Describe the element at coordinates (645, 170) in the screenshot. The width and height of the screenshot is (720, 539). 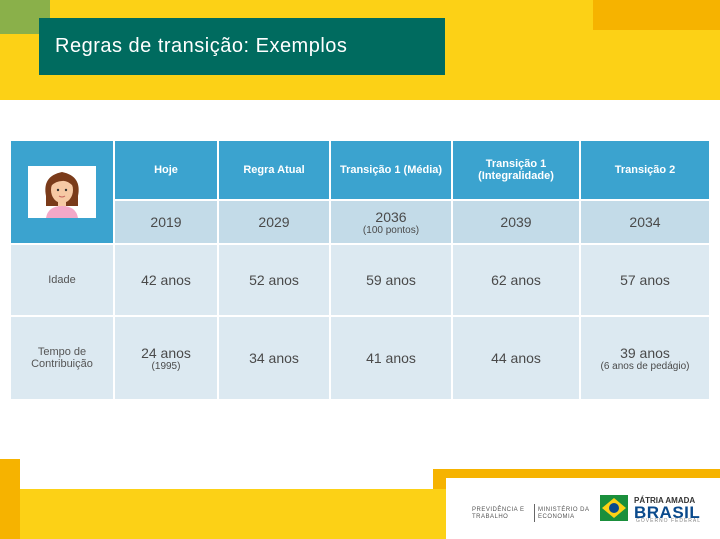
I see `column-header-transicao2: Transição 2` at that location.